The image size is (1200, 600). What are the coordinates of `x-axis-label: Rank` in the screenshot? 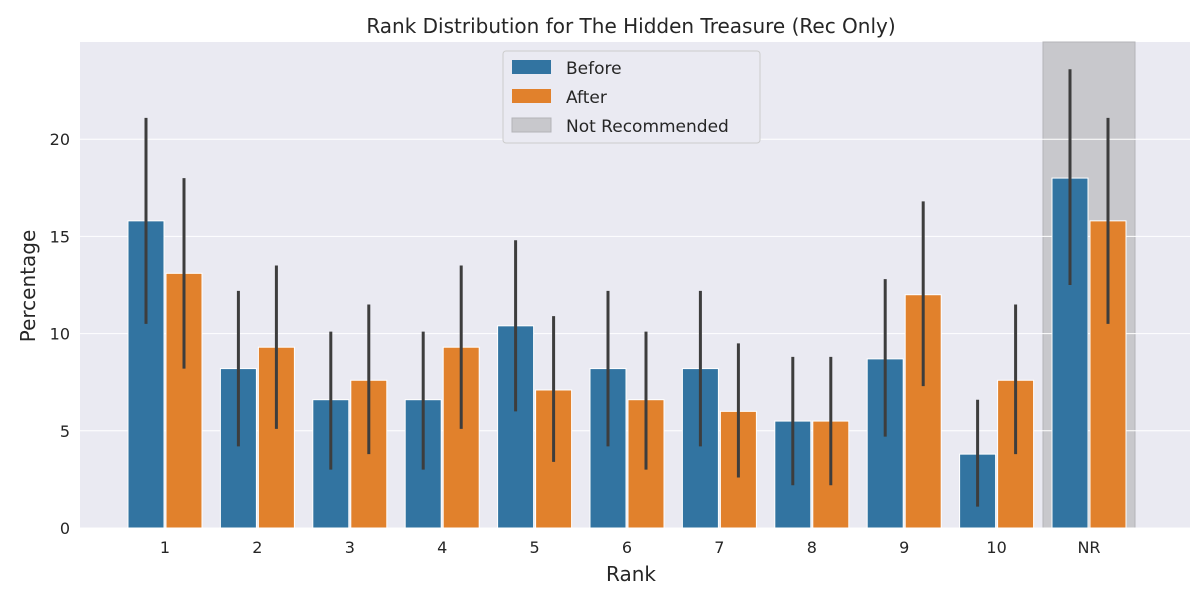 It's located at (631, 574).